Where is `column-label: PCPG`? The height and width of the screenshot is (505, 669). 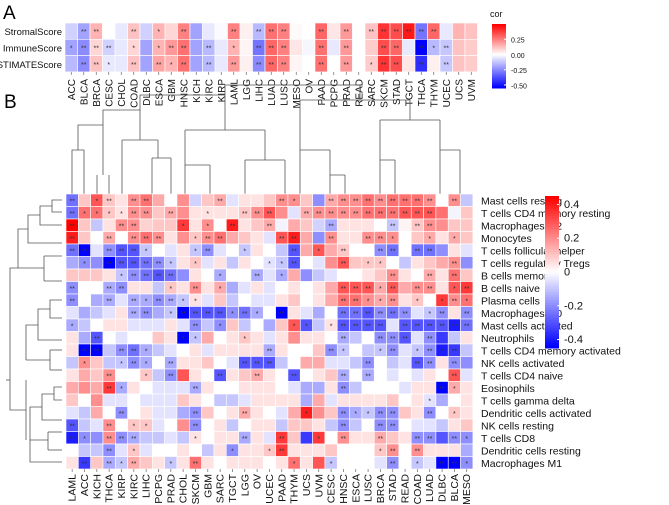 column-label: PCPG is located at coordinates (334, 93).